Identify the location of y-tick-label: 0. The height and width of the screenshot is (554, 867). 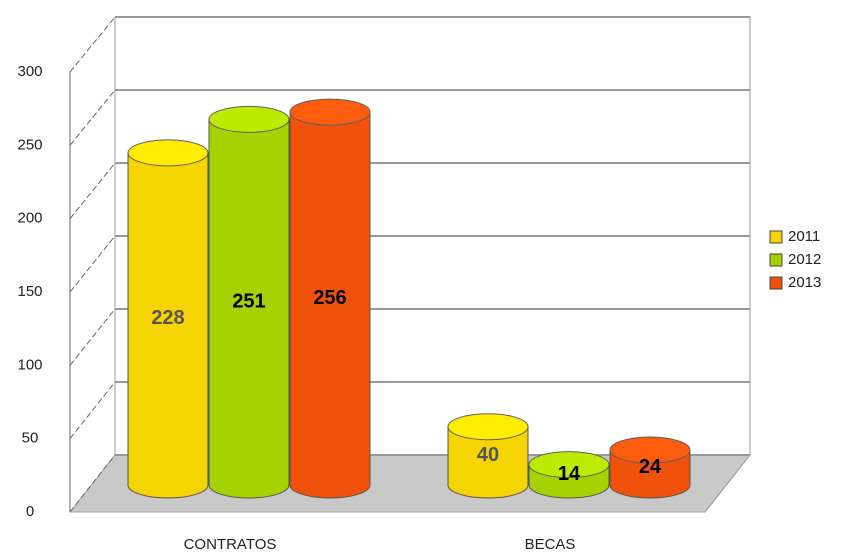
(30, 511).